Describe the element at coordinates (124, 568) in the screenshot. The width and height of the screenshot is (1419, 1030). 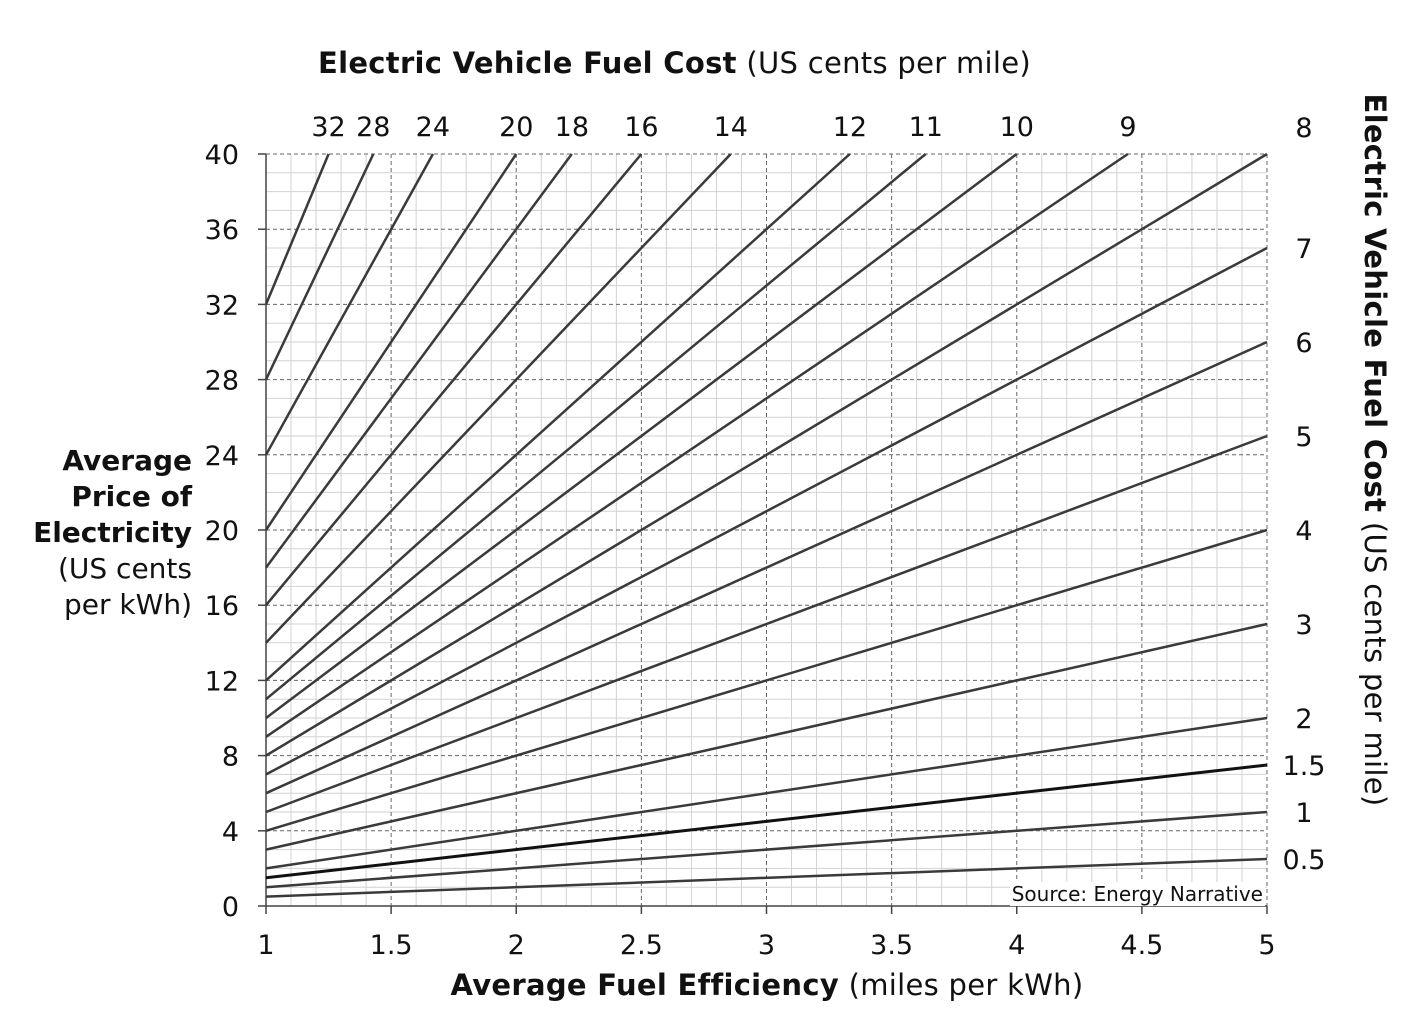
I see `y-axis-title-line-4: (US cents` at that location.